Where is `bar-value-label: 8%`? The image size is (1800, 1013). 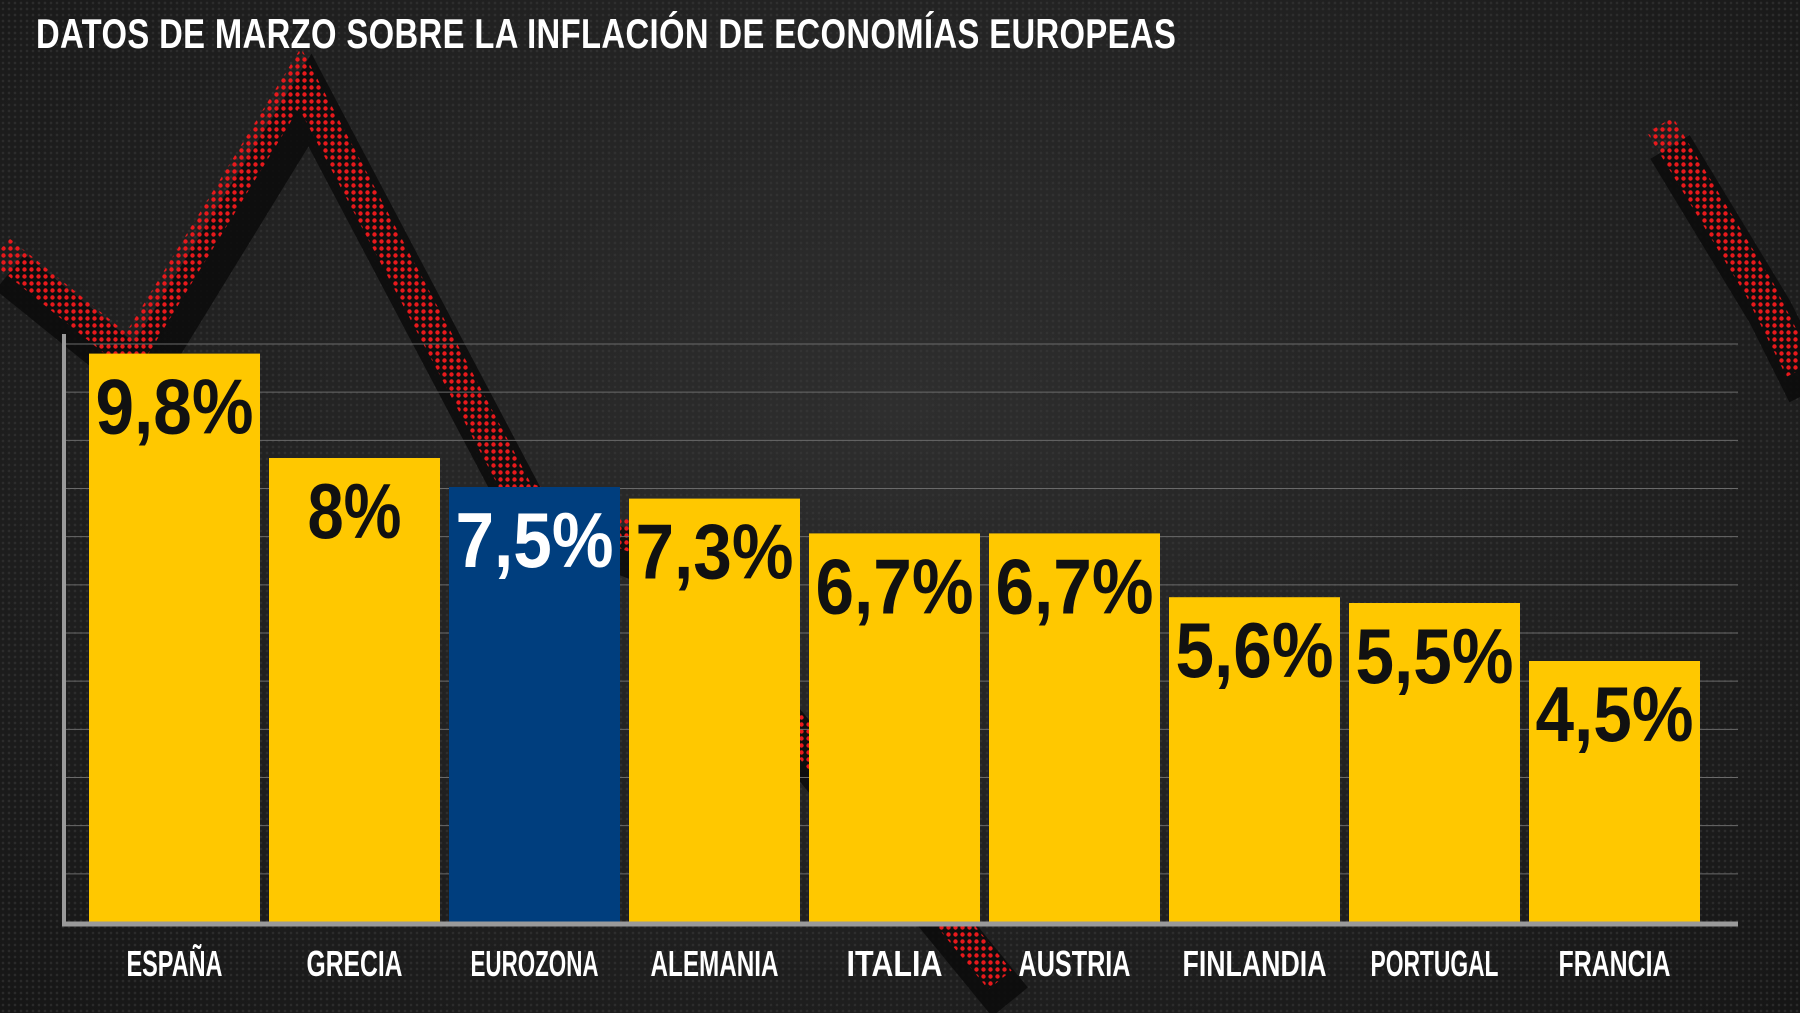 bar-value-label: 8% is located at coordinates (355, 511).